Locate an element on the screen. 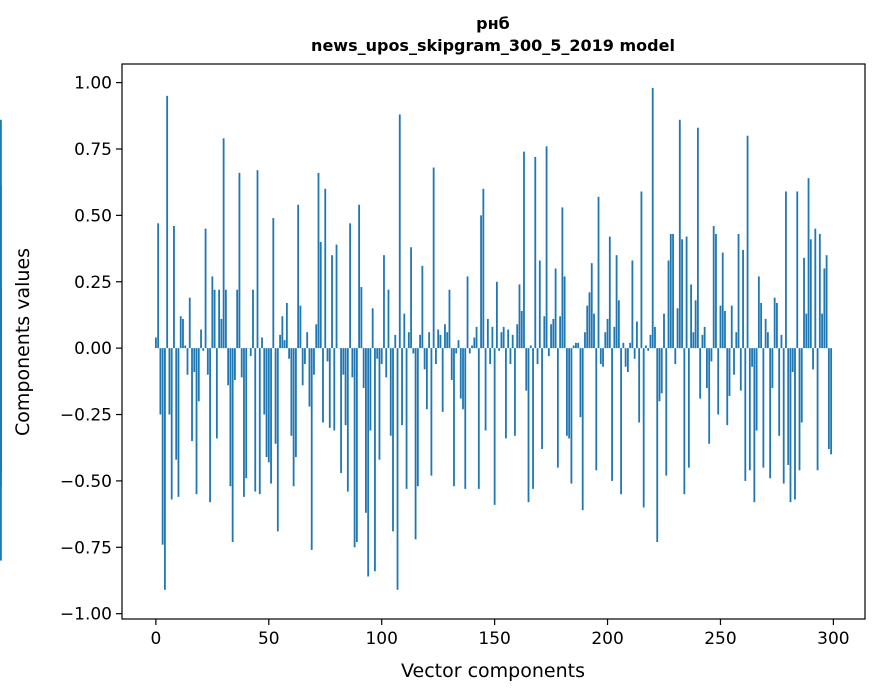 This screenshot has width=880, height=696. x-tick-label: 0 is located at coordinates (155, 639).